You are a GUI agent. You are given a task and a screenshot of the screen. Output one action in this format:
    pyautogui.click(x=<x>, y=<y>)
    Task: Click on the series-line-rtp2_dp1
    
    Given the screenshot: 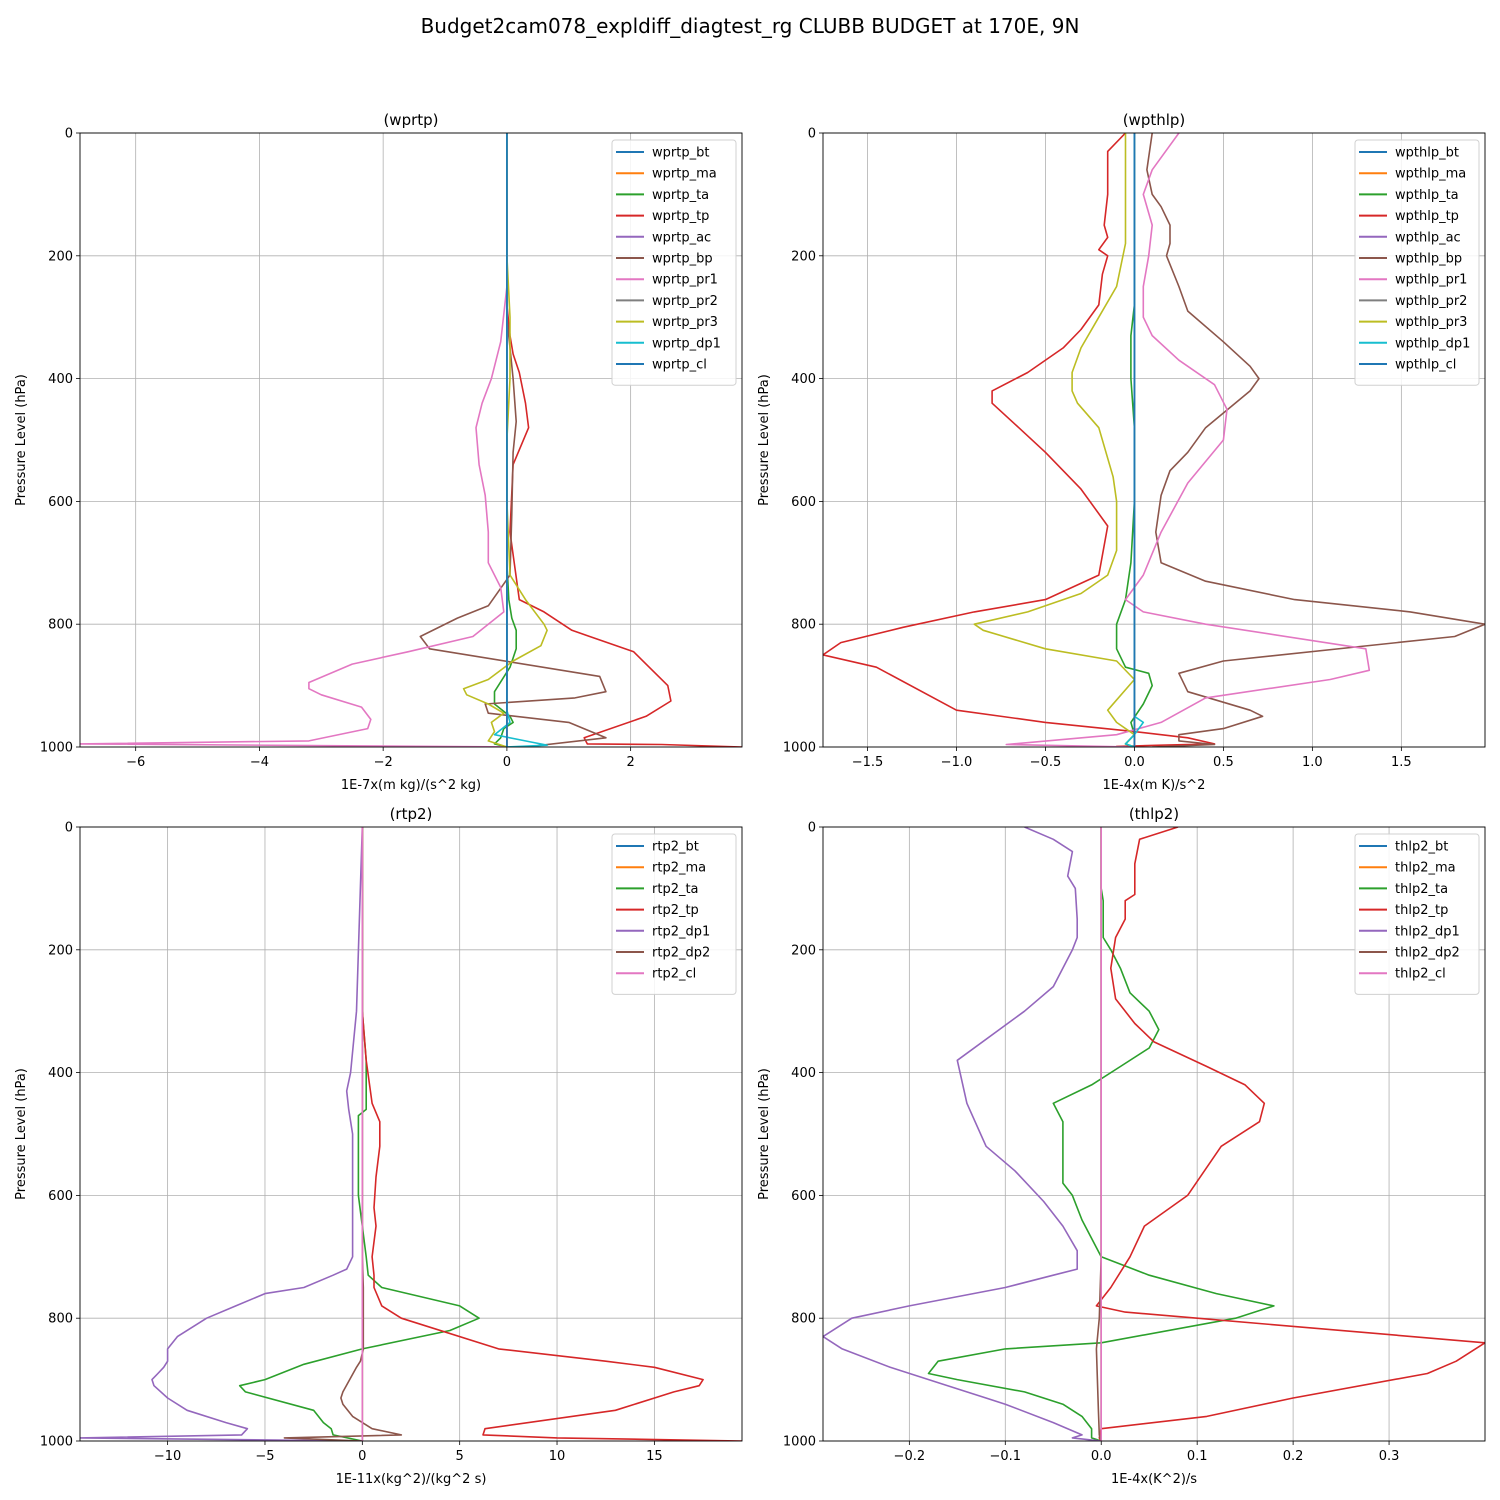 What is the action you would take?
    pyautogui.click(x=222, y=1134)
    